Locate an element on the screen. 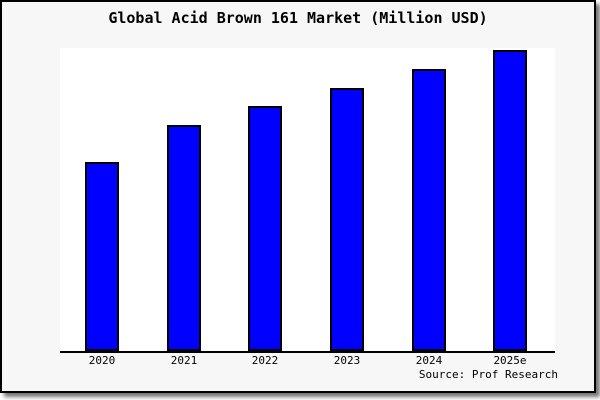 The width and height of the screenshot is (600, 400). bar-2023 is located at coordinates (347, 219).